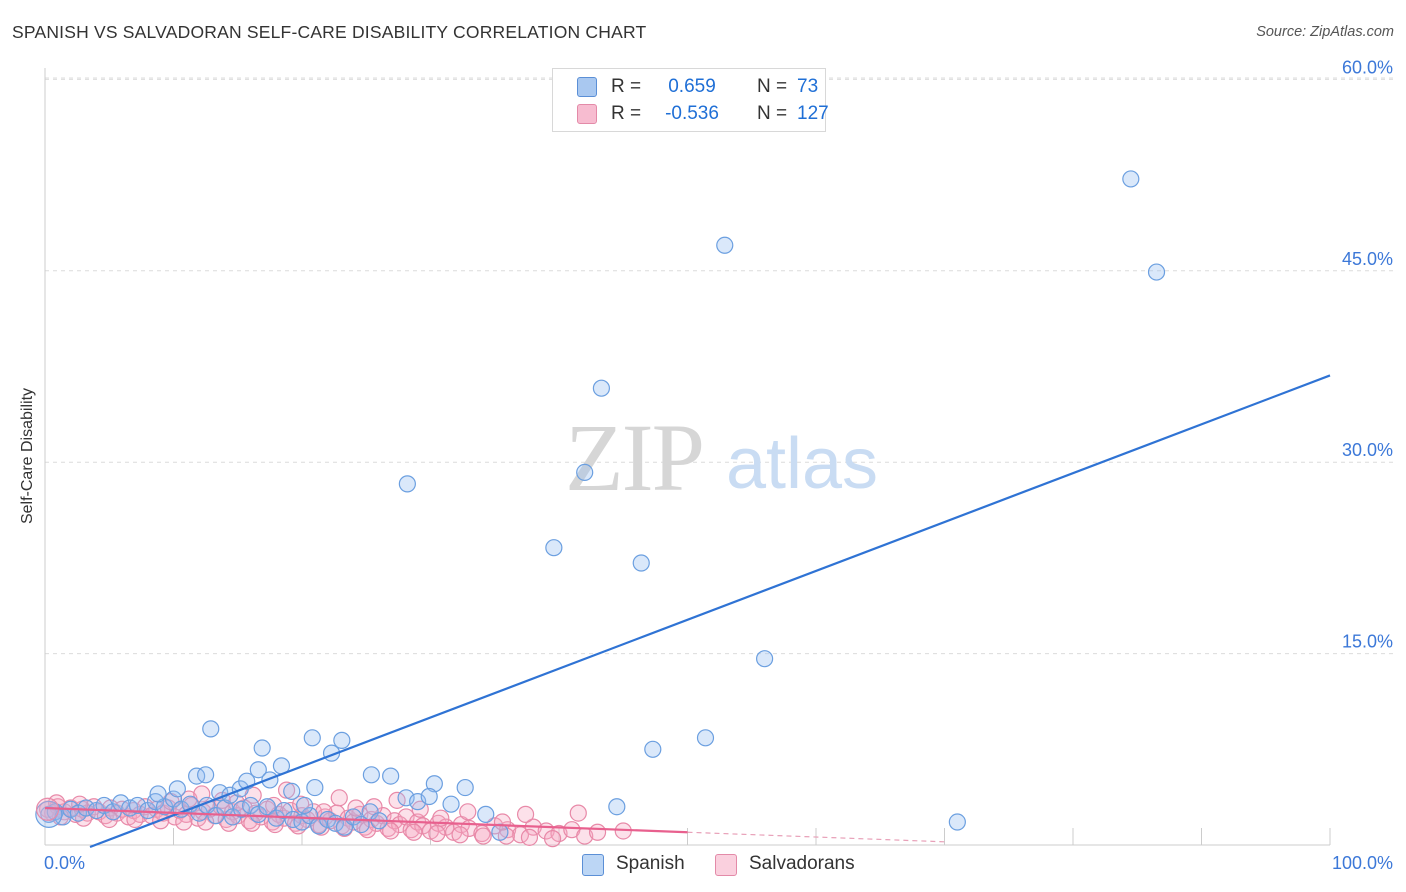  I want to click on spanish-legend-label: Spanish, so click(650, 863).